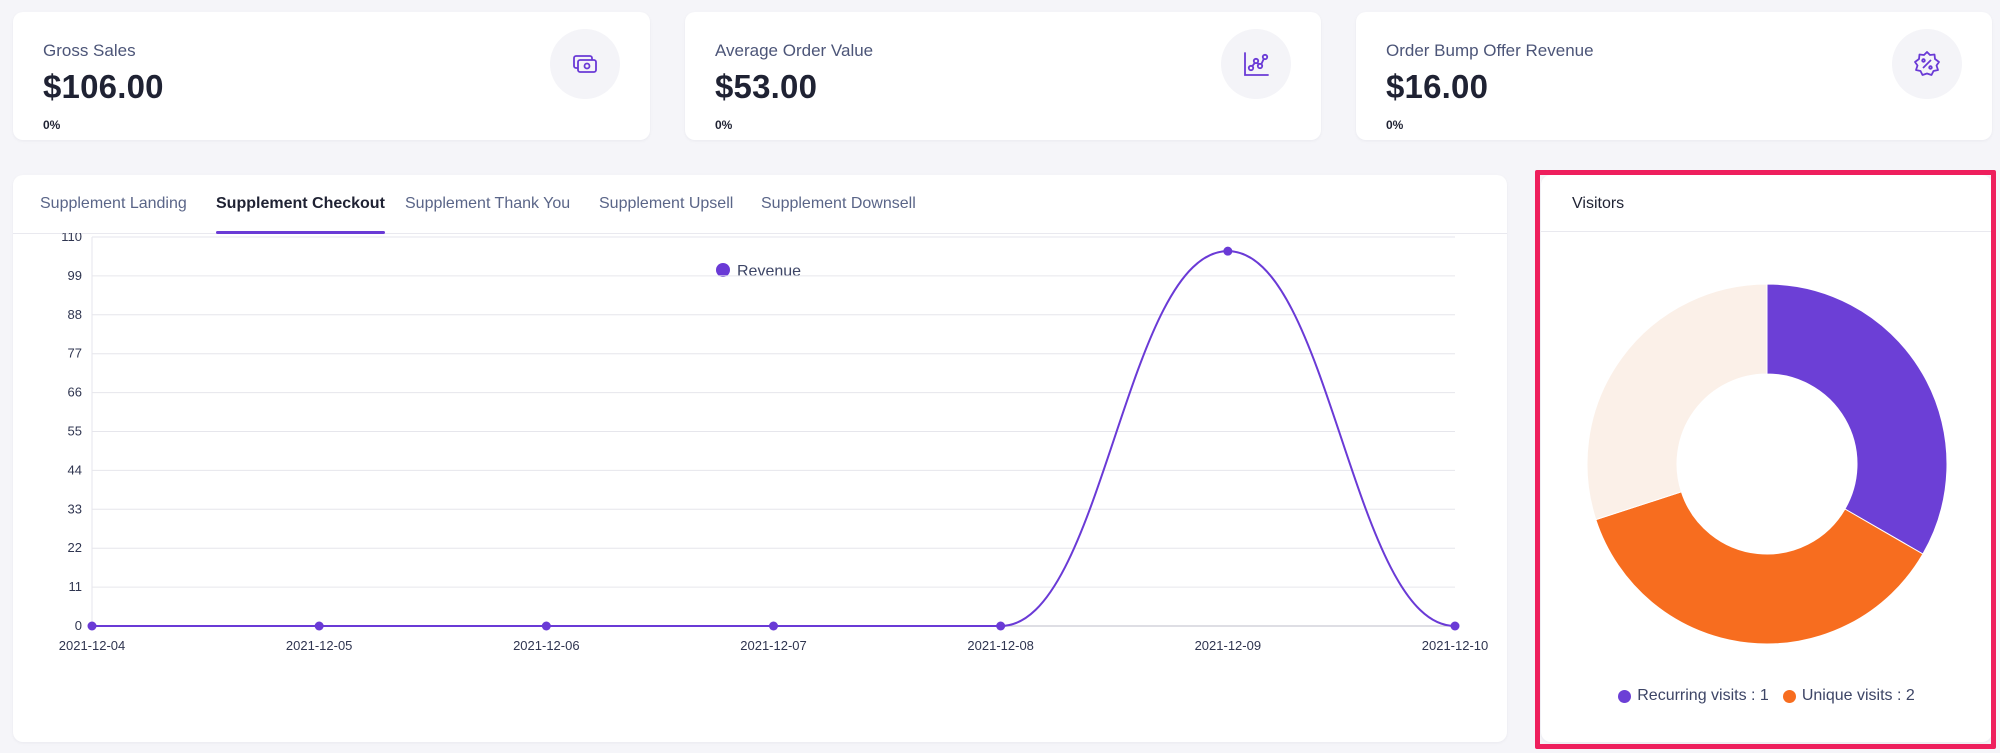 This screenshot has height=753, width=2000. I want to click on stat-title: Average Order Value, so click(794, 50).